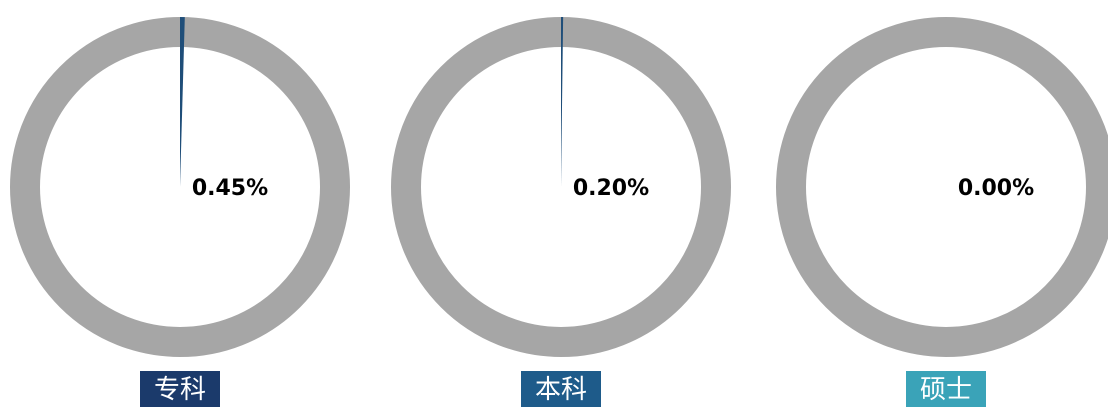 The width and height of the screenshot is (1108, 410). I want to click on category-label-1: 专科, so click(180, 390).